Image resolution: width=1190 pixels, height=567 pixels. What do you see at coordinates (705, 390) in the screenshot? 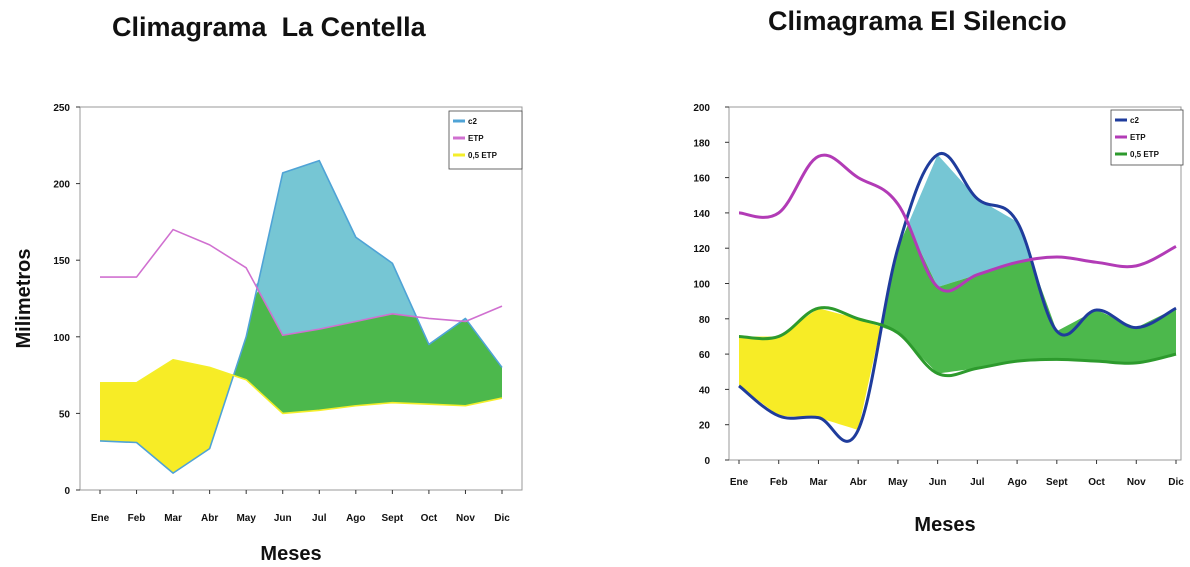
I see `y-tick-label: 40` at bounding box center [705, 390].